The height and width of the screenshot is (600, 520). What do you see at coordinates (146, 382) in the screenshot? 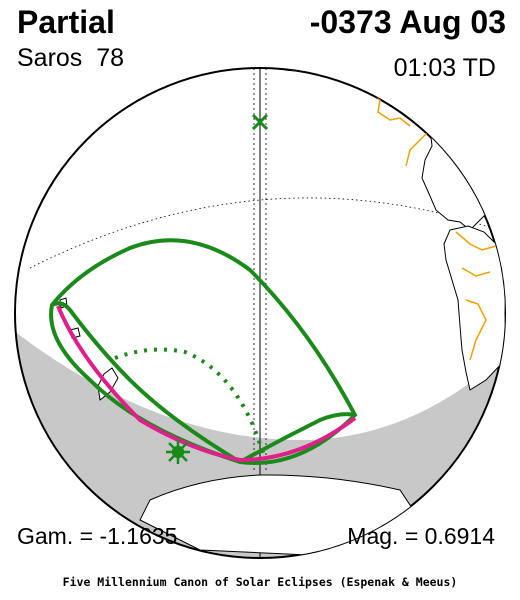
I see `penumbra-inner-loop` at bounding box center [146, 382].